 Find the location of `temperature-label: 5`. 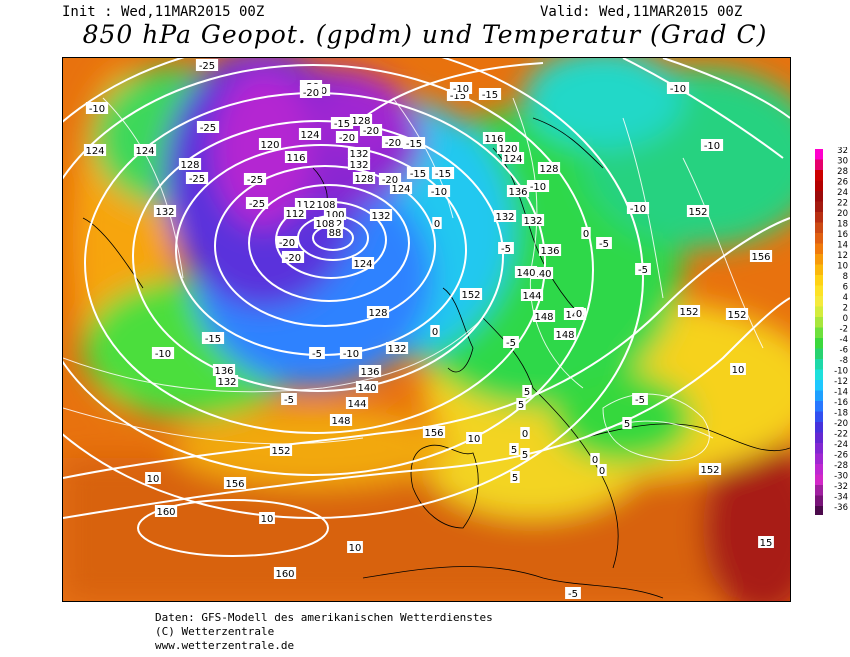

temperature-label: 5 is located at coordinates (514, 450).